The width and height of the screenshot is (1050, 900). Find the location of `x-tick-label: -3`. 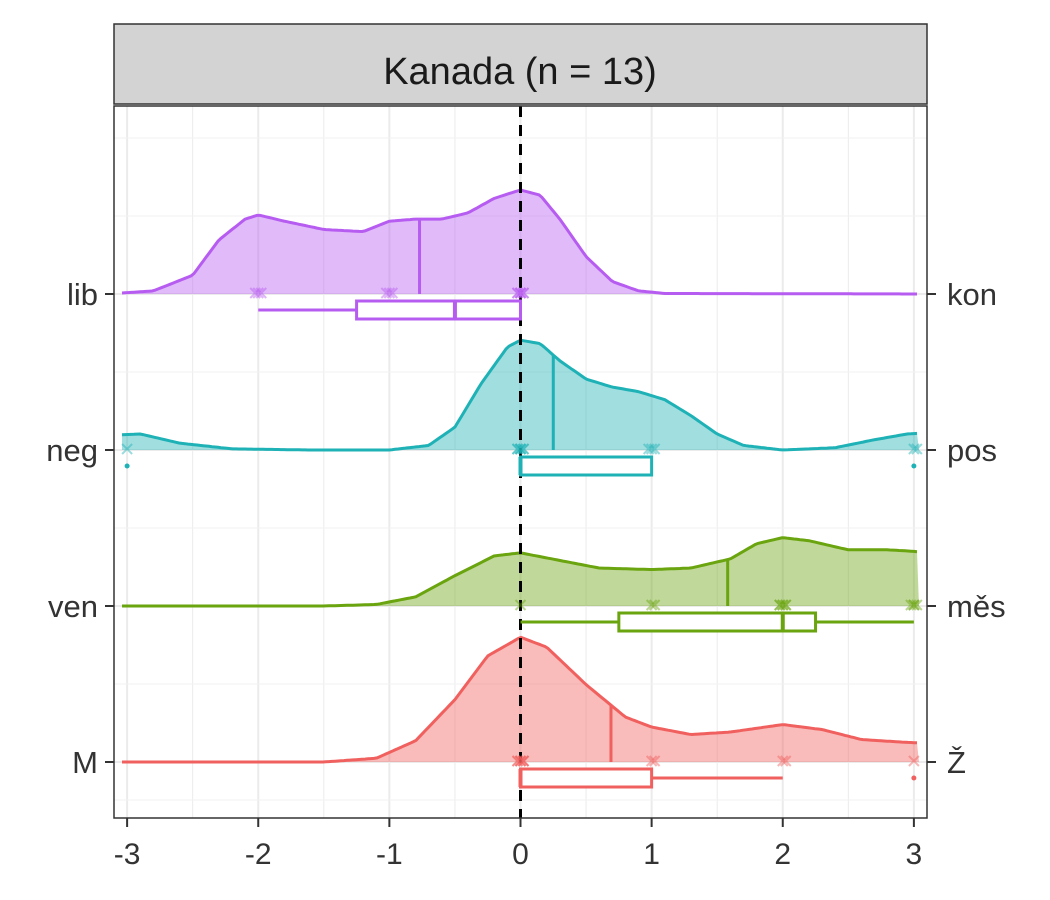

x-tick-label: -3 is located at coordinates (127, 854).